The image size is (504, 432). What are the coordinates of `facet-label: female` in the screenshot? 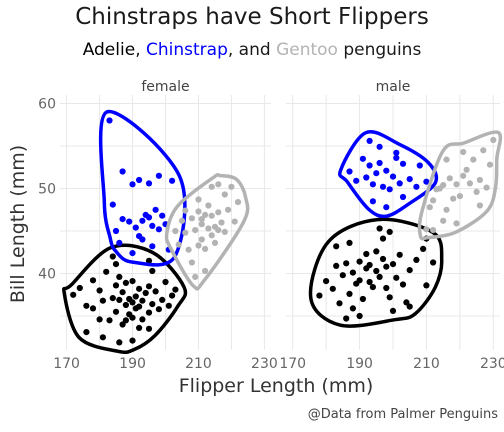 It's located at (165, 87).